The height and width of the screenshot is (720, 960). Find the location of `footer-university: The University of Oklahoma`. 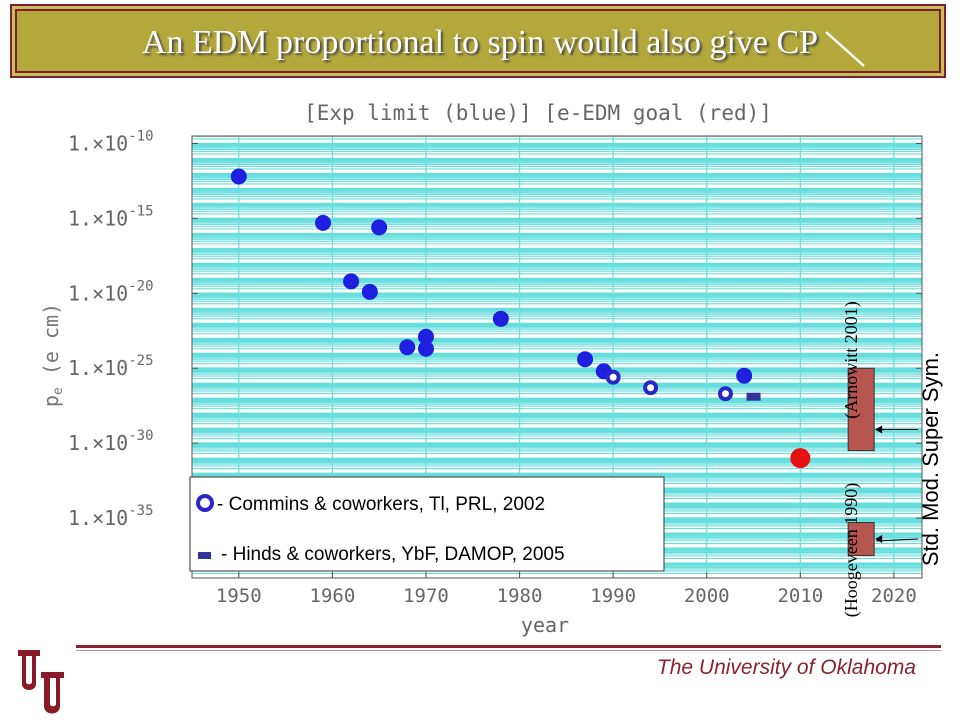

footer-university: The University of Oklahoma is located at coordinates (786, 667).